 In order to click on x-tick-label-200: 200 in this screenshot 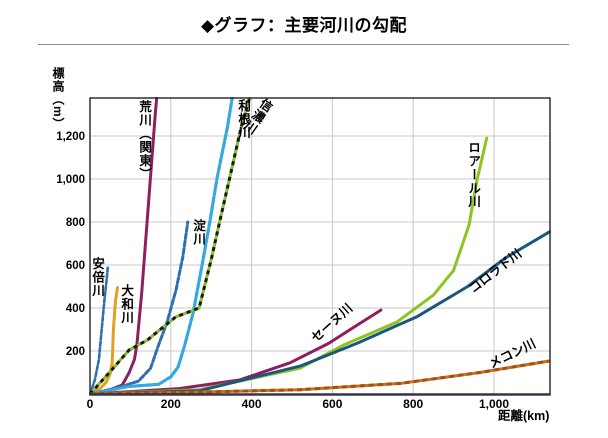, I will do `click(171, 404)`.